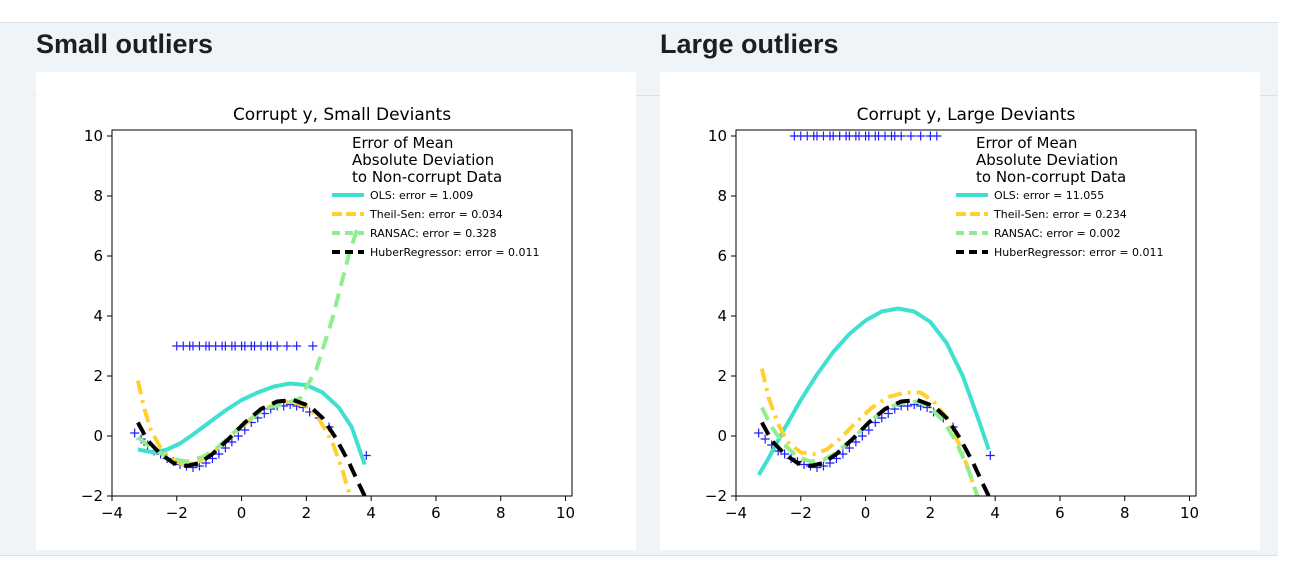 The image size is (1292, 578). Describe the element at coordinates (421, 195) in the screenshot. I see `legend-entry-ols: OLS: error = 1.009` at that location.